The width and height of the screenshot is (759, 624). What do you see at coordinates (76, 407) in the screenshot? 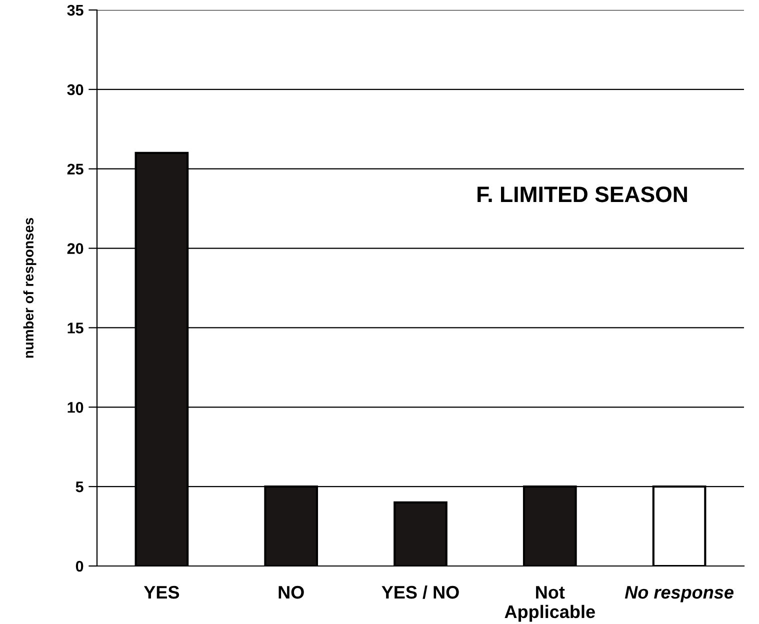
I see `y-tick-label: 10` at bounding box center [76, 407].